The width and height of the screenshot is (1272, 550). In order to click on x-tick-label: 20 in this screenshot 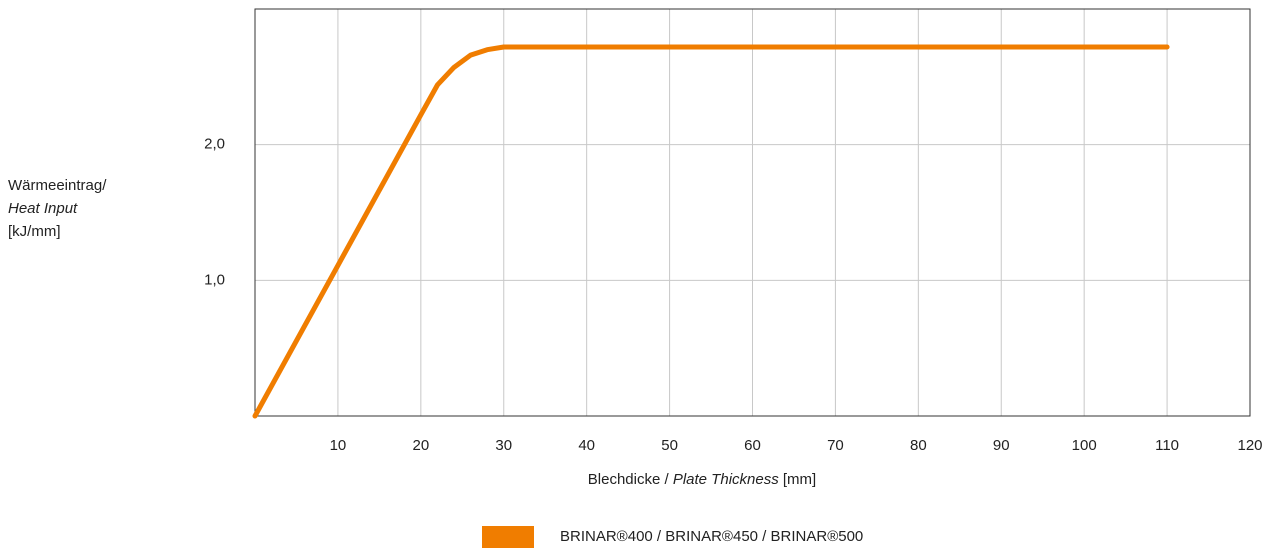, I will do `click(420, 445)`.